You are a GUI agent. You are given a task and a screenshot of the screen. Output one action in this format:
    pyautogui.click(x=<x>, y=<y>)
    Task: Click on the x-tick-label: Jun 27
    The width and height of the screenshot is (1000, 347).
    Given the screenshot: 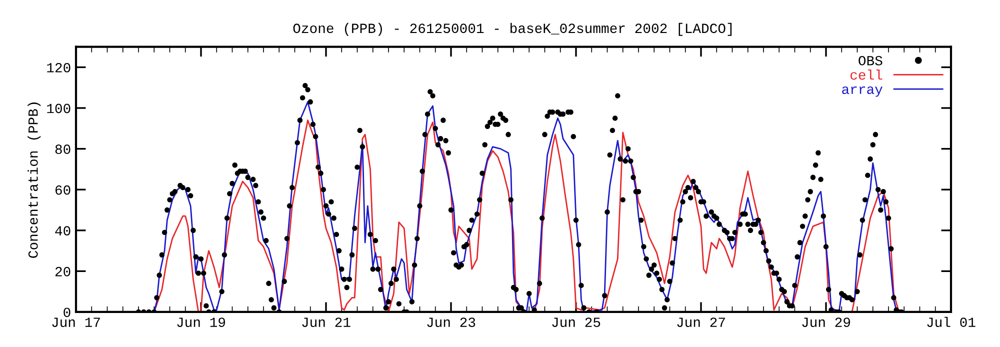 What is the action you would take?
    pyautogui.click(x=701, y=323)
    